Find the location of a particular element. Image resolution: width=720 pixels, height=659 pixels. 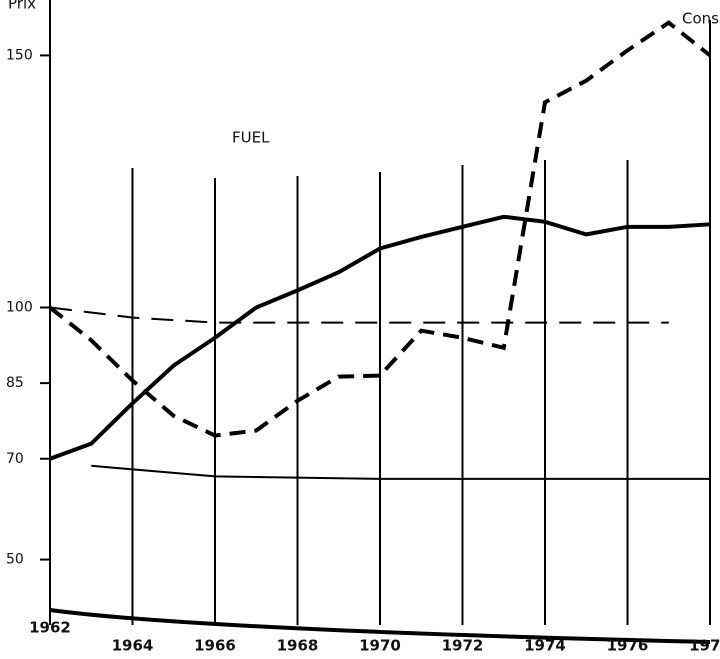

x-tick-label: 1972 is located at coordinates (463, 646).